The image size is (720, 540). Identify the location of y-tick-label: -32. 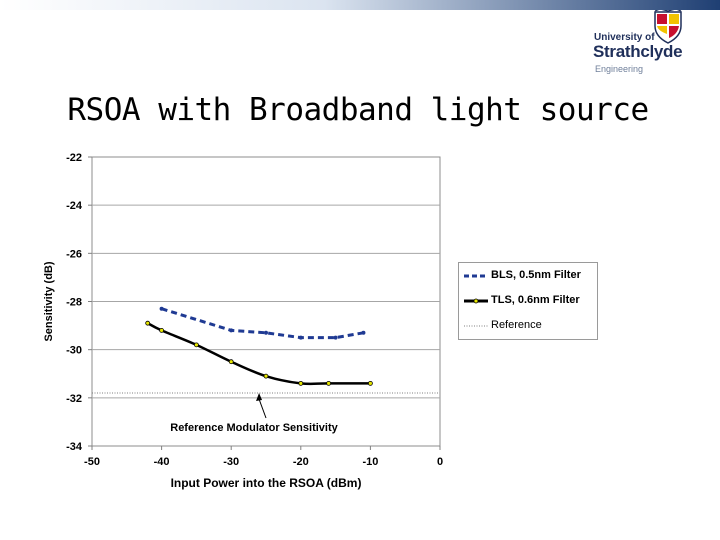
(74, 399).